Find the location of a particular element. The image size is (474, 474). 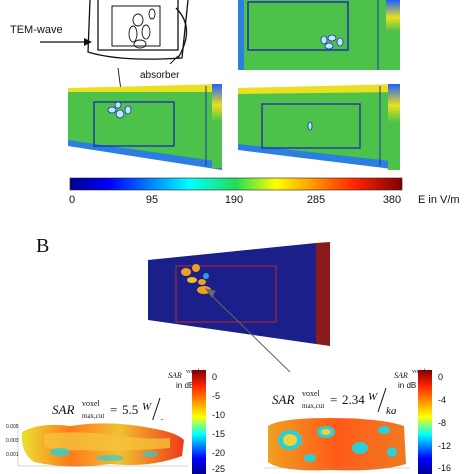

field-map-mid-right is located at coordinates (319, 127).